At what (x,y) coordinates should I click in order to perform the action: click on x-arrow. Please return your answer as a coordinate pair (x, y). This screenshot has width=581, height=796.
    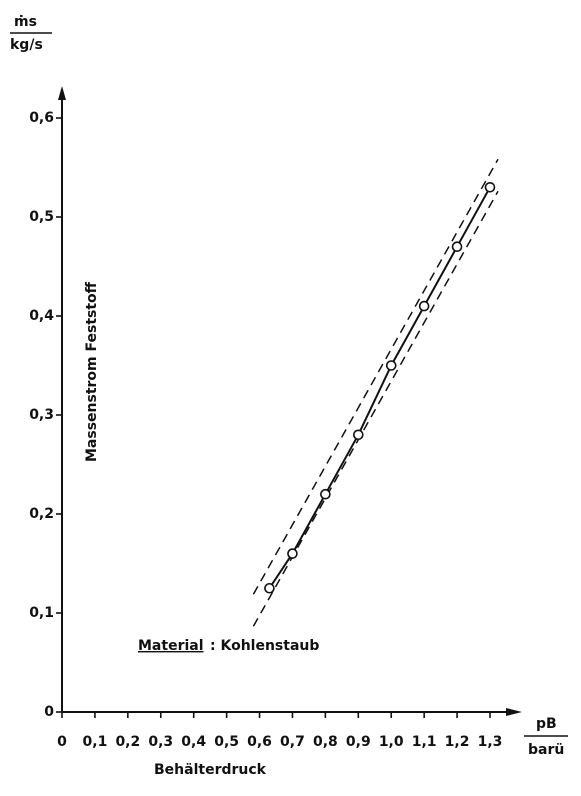
    Looking at the image, I should click on (514, 712).